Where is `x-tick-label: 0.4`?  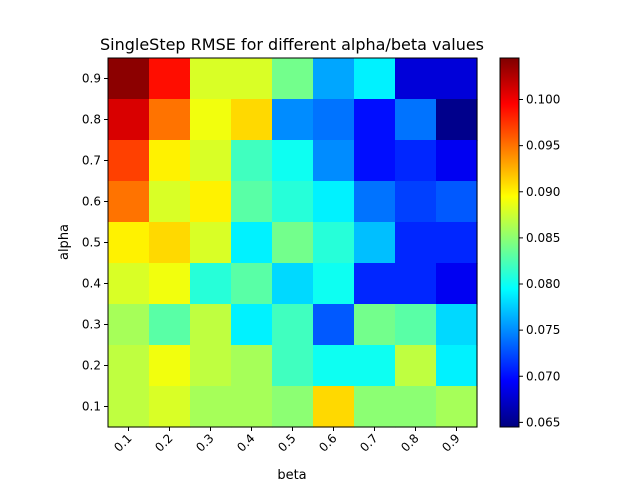
x-tick-label: 0.4 is located at coordinates (245, 442).